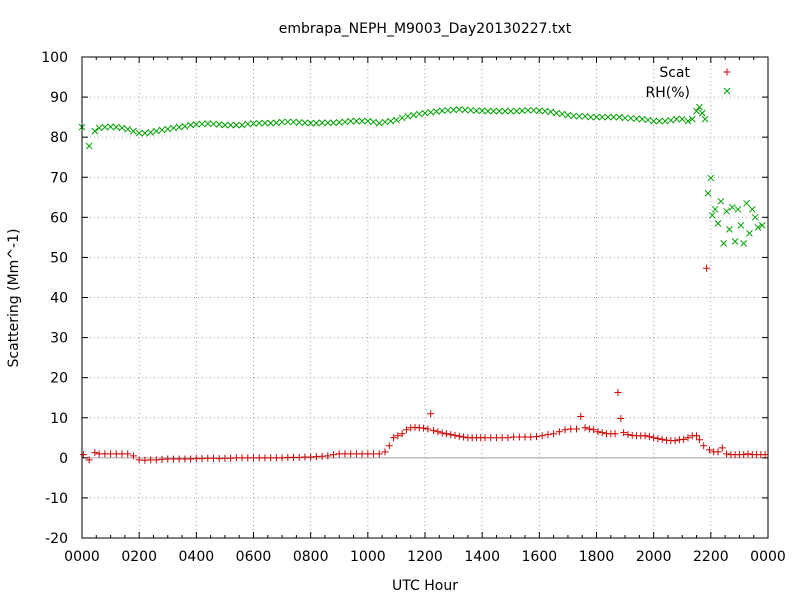  What do you see at coordinates (59, 218) in the screenshot?
I see `y-tick-label: 60` at bounding box center [59, 218].